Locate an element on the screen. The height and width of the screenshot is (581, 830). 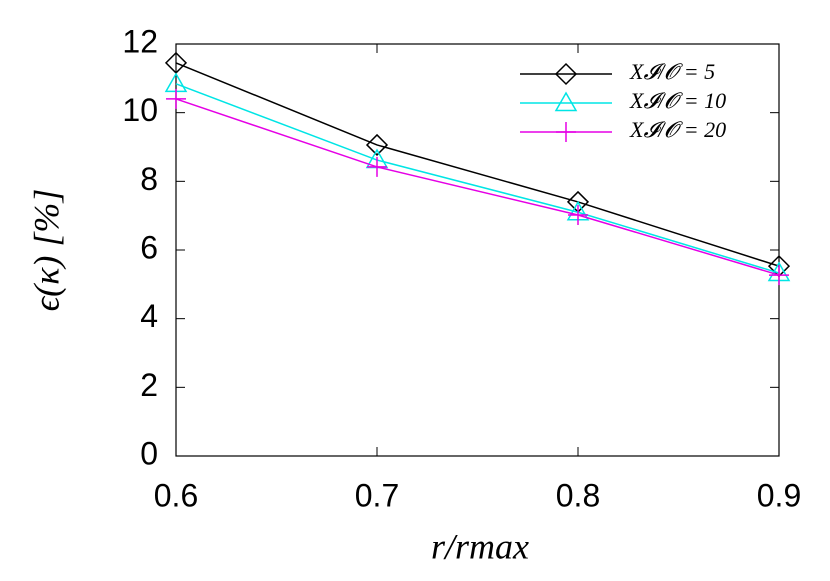
x-tick-label: 0.7 is located at coordinates (377, 495).